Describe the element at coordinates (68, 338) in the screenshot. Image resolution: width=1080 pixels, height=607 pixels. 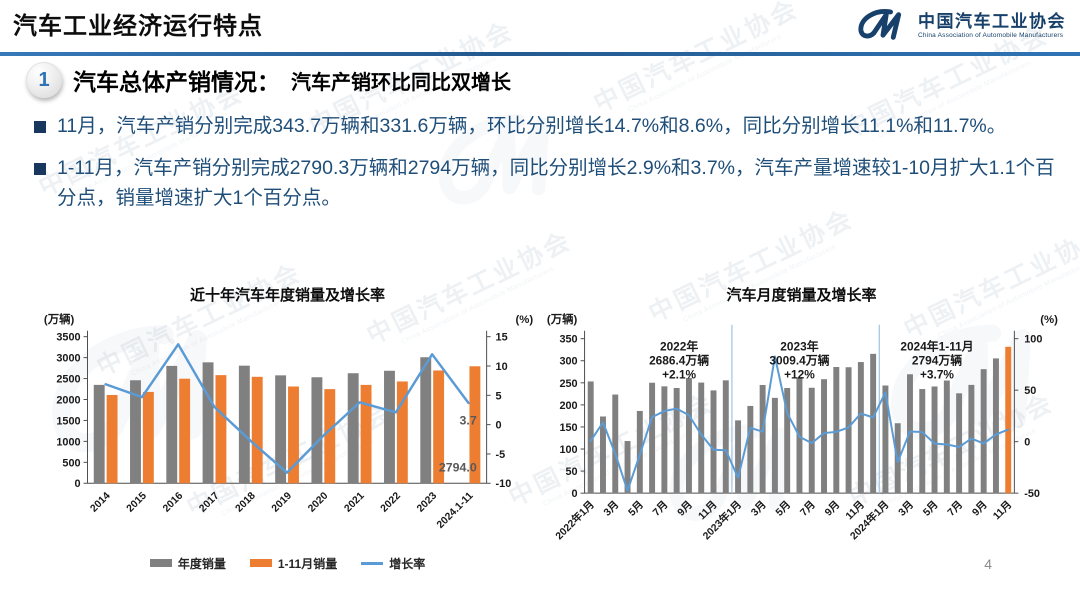
I see `svg-text: 3500` at that location.